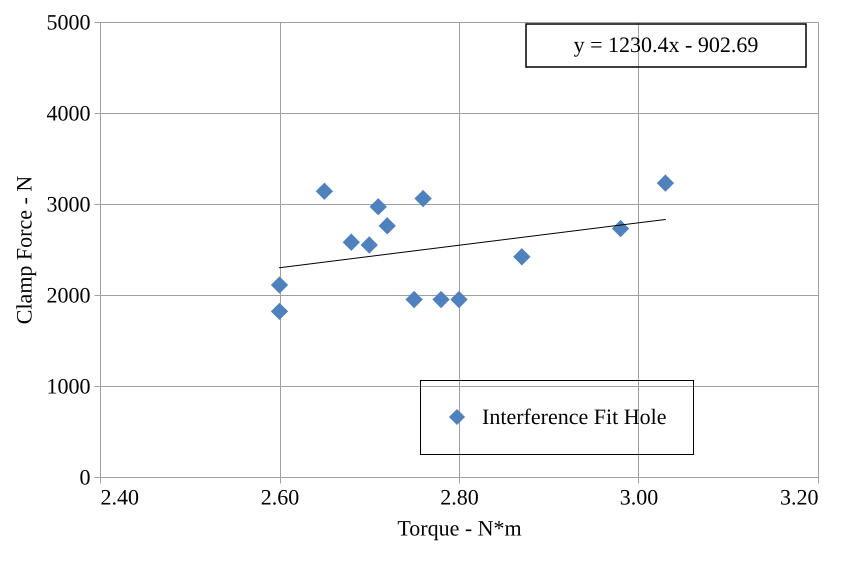  I want to click on x-tick-label: 2.80, so click(459, 497).